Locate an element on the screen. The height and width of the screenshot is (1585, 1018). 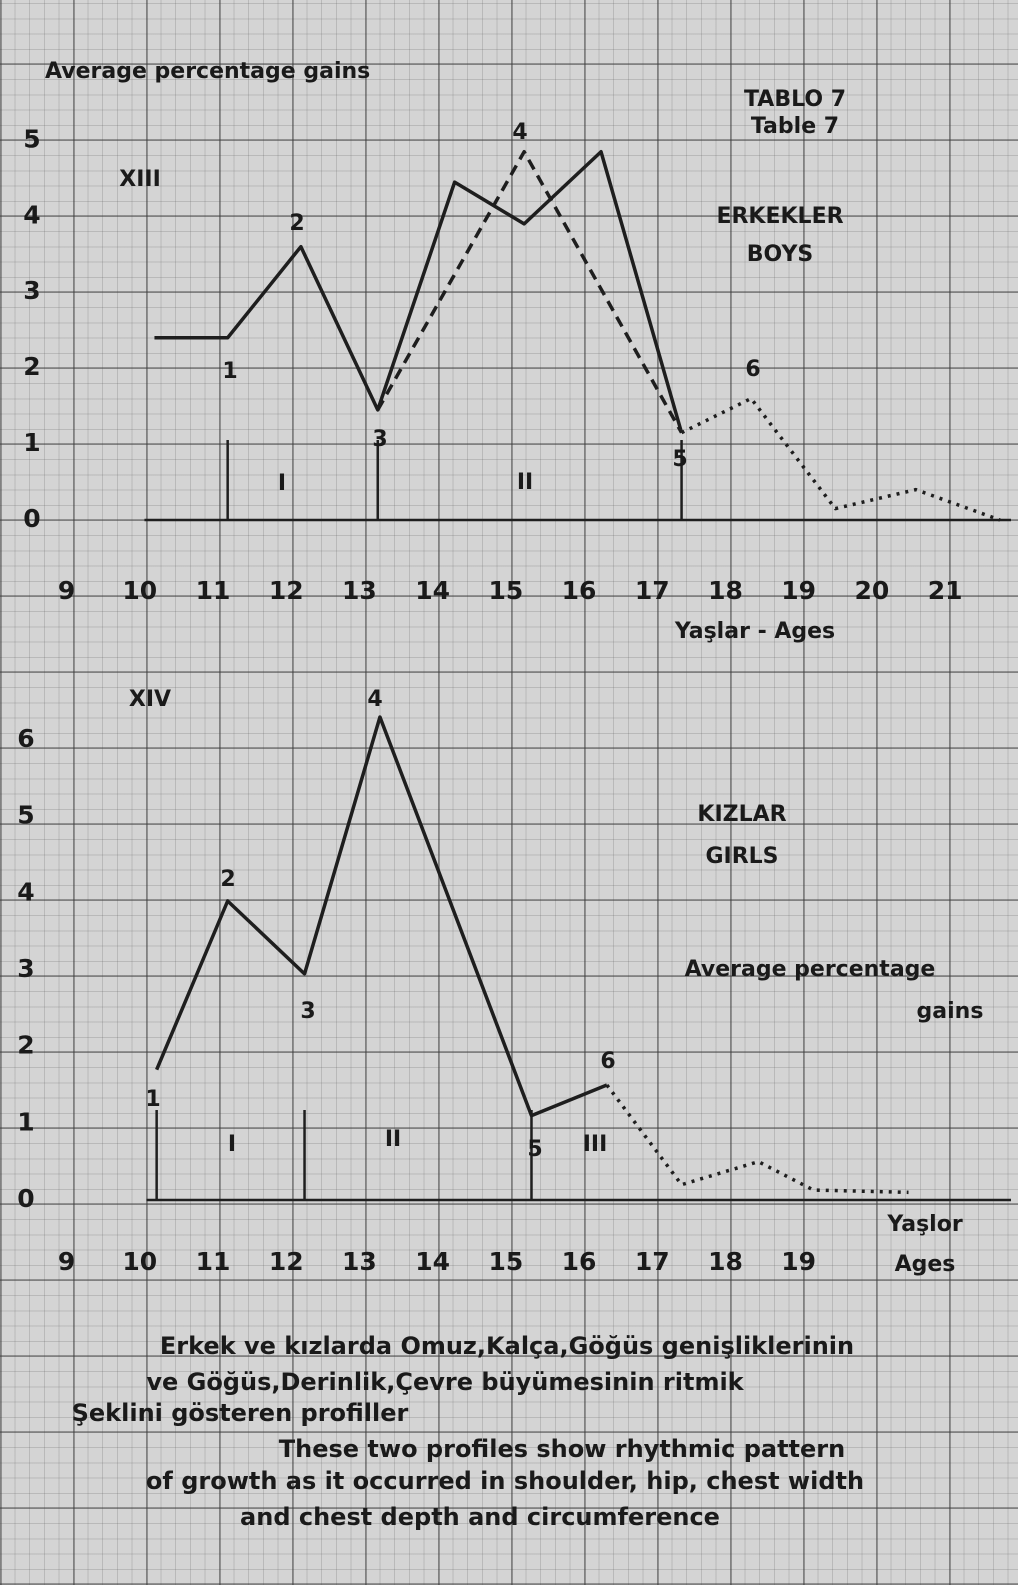
y-tick-label: 6 is located at coordinates (25, 738).